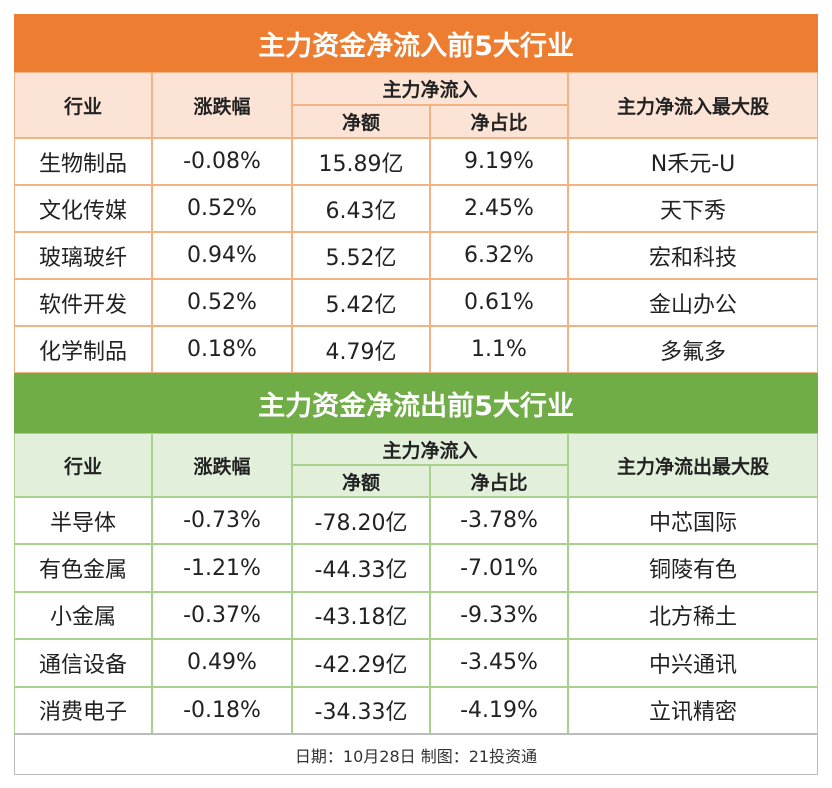  I want to click on table-cell: -3.45%, so click(499, 663).